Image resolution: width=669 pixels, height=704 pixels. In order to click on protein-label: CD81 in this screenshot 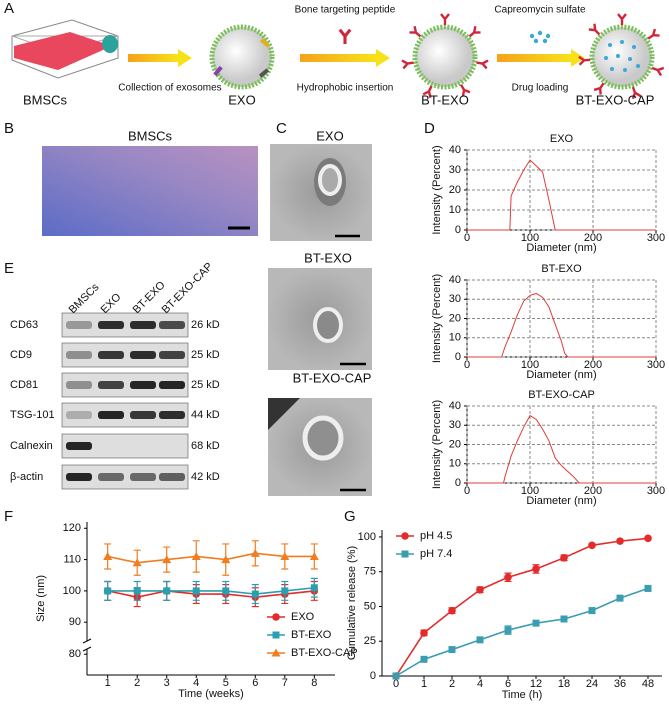, I will do `click(24, 385)`.